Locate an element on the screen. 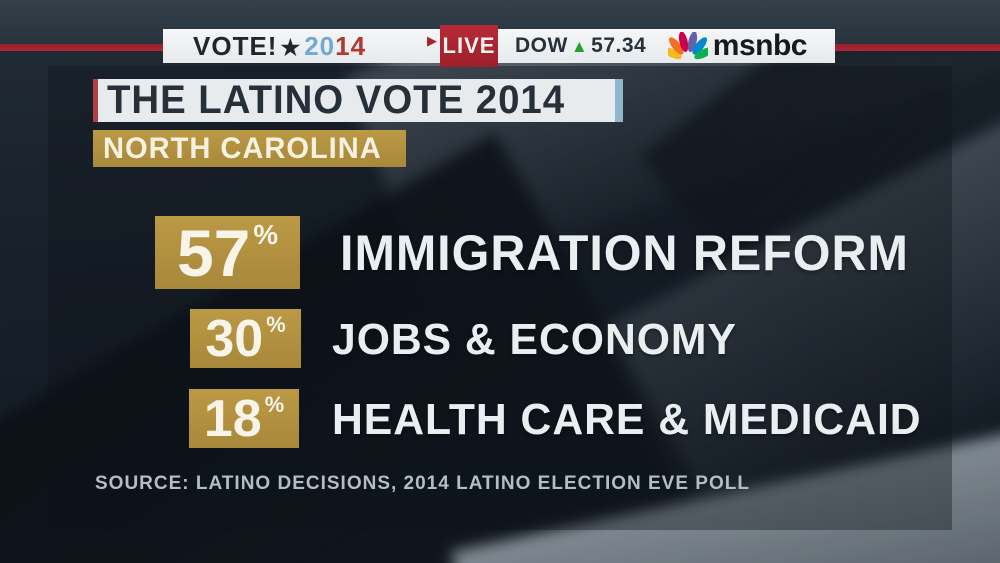  dow-label: DOW is located at coordinates (541, 45).